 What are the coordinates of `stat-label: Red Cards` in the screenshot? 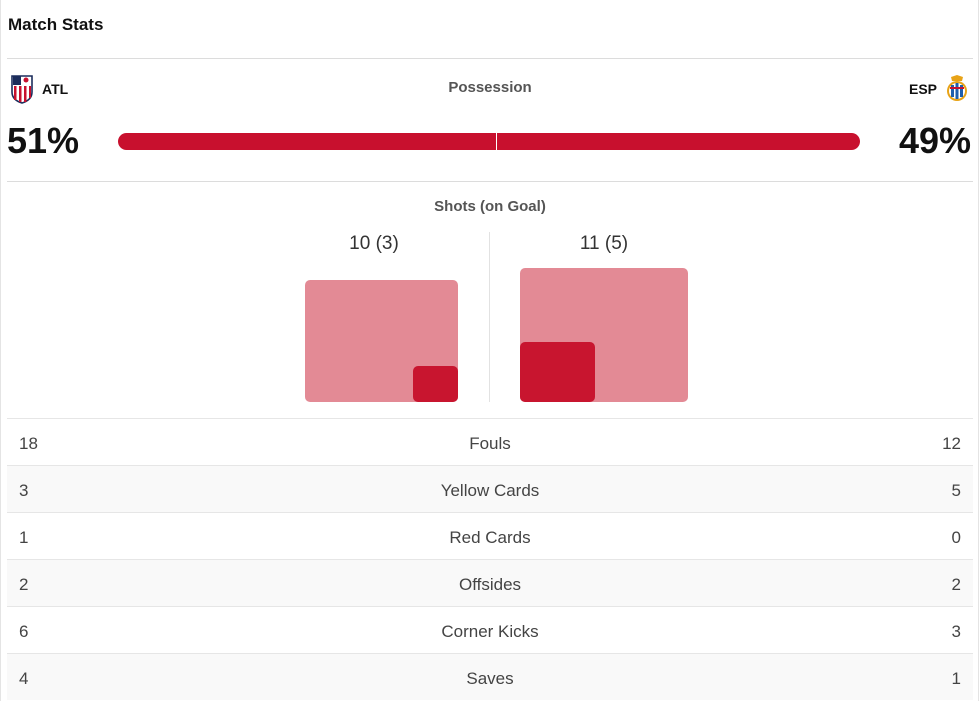 It's located at (490, 537).